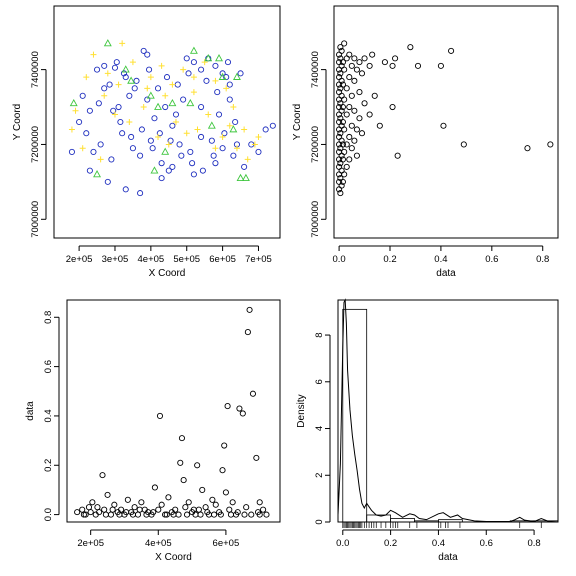 The height and width of the screenshot is (576, 576). Describe the element at coordinates (186, 259) in the screenshot. I see `x-tick-label: 5e+05` at that location.